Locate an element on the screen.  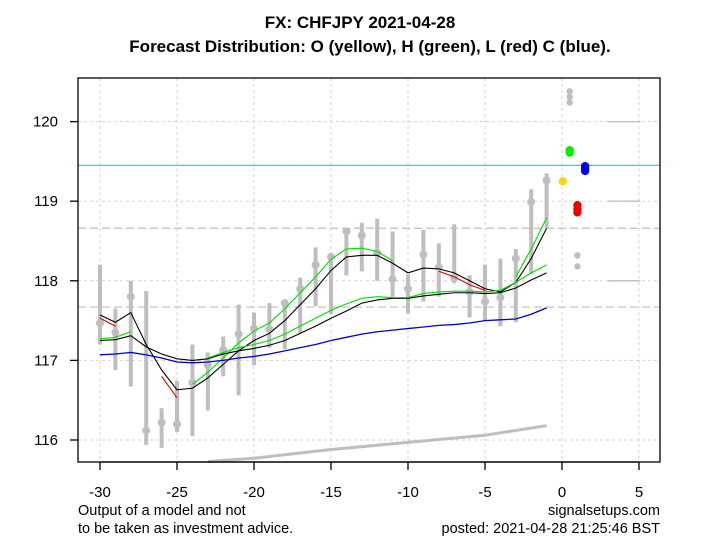
x-tick-label: -15 is located at coordinates (331, 492).